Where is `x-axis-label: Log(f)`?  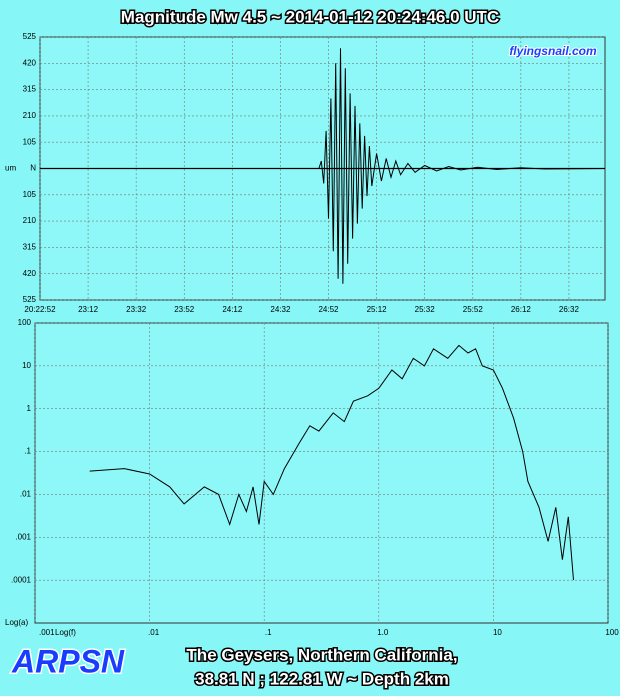 x-axis-label: Log(f) is located at coordinates (65, 632).